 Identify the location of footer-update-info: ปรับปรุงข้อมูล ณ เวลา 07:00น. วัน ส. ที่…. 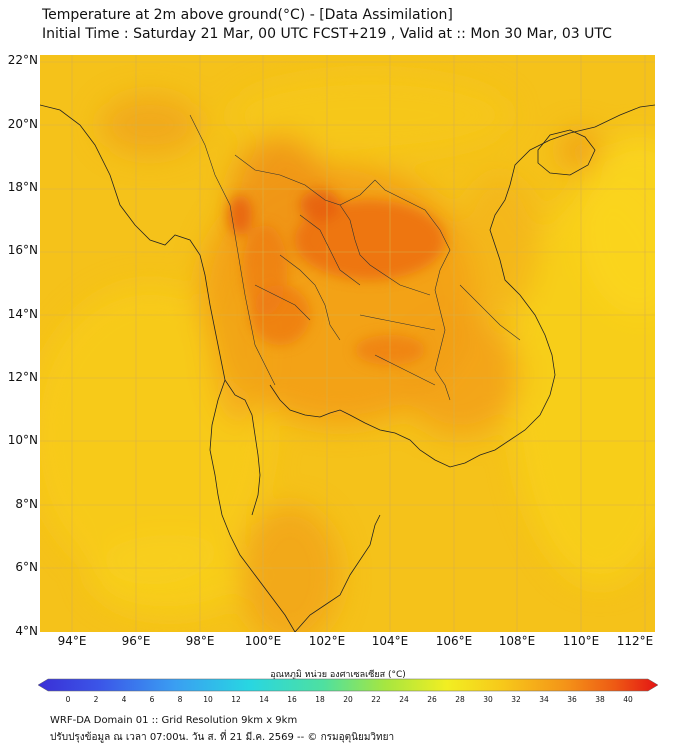
(222, 737).